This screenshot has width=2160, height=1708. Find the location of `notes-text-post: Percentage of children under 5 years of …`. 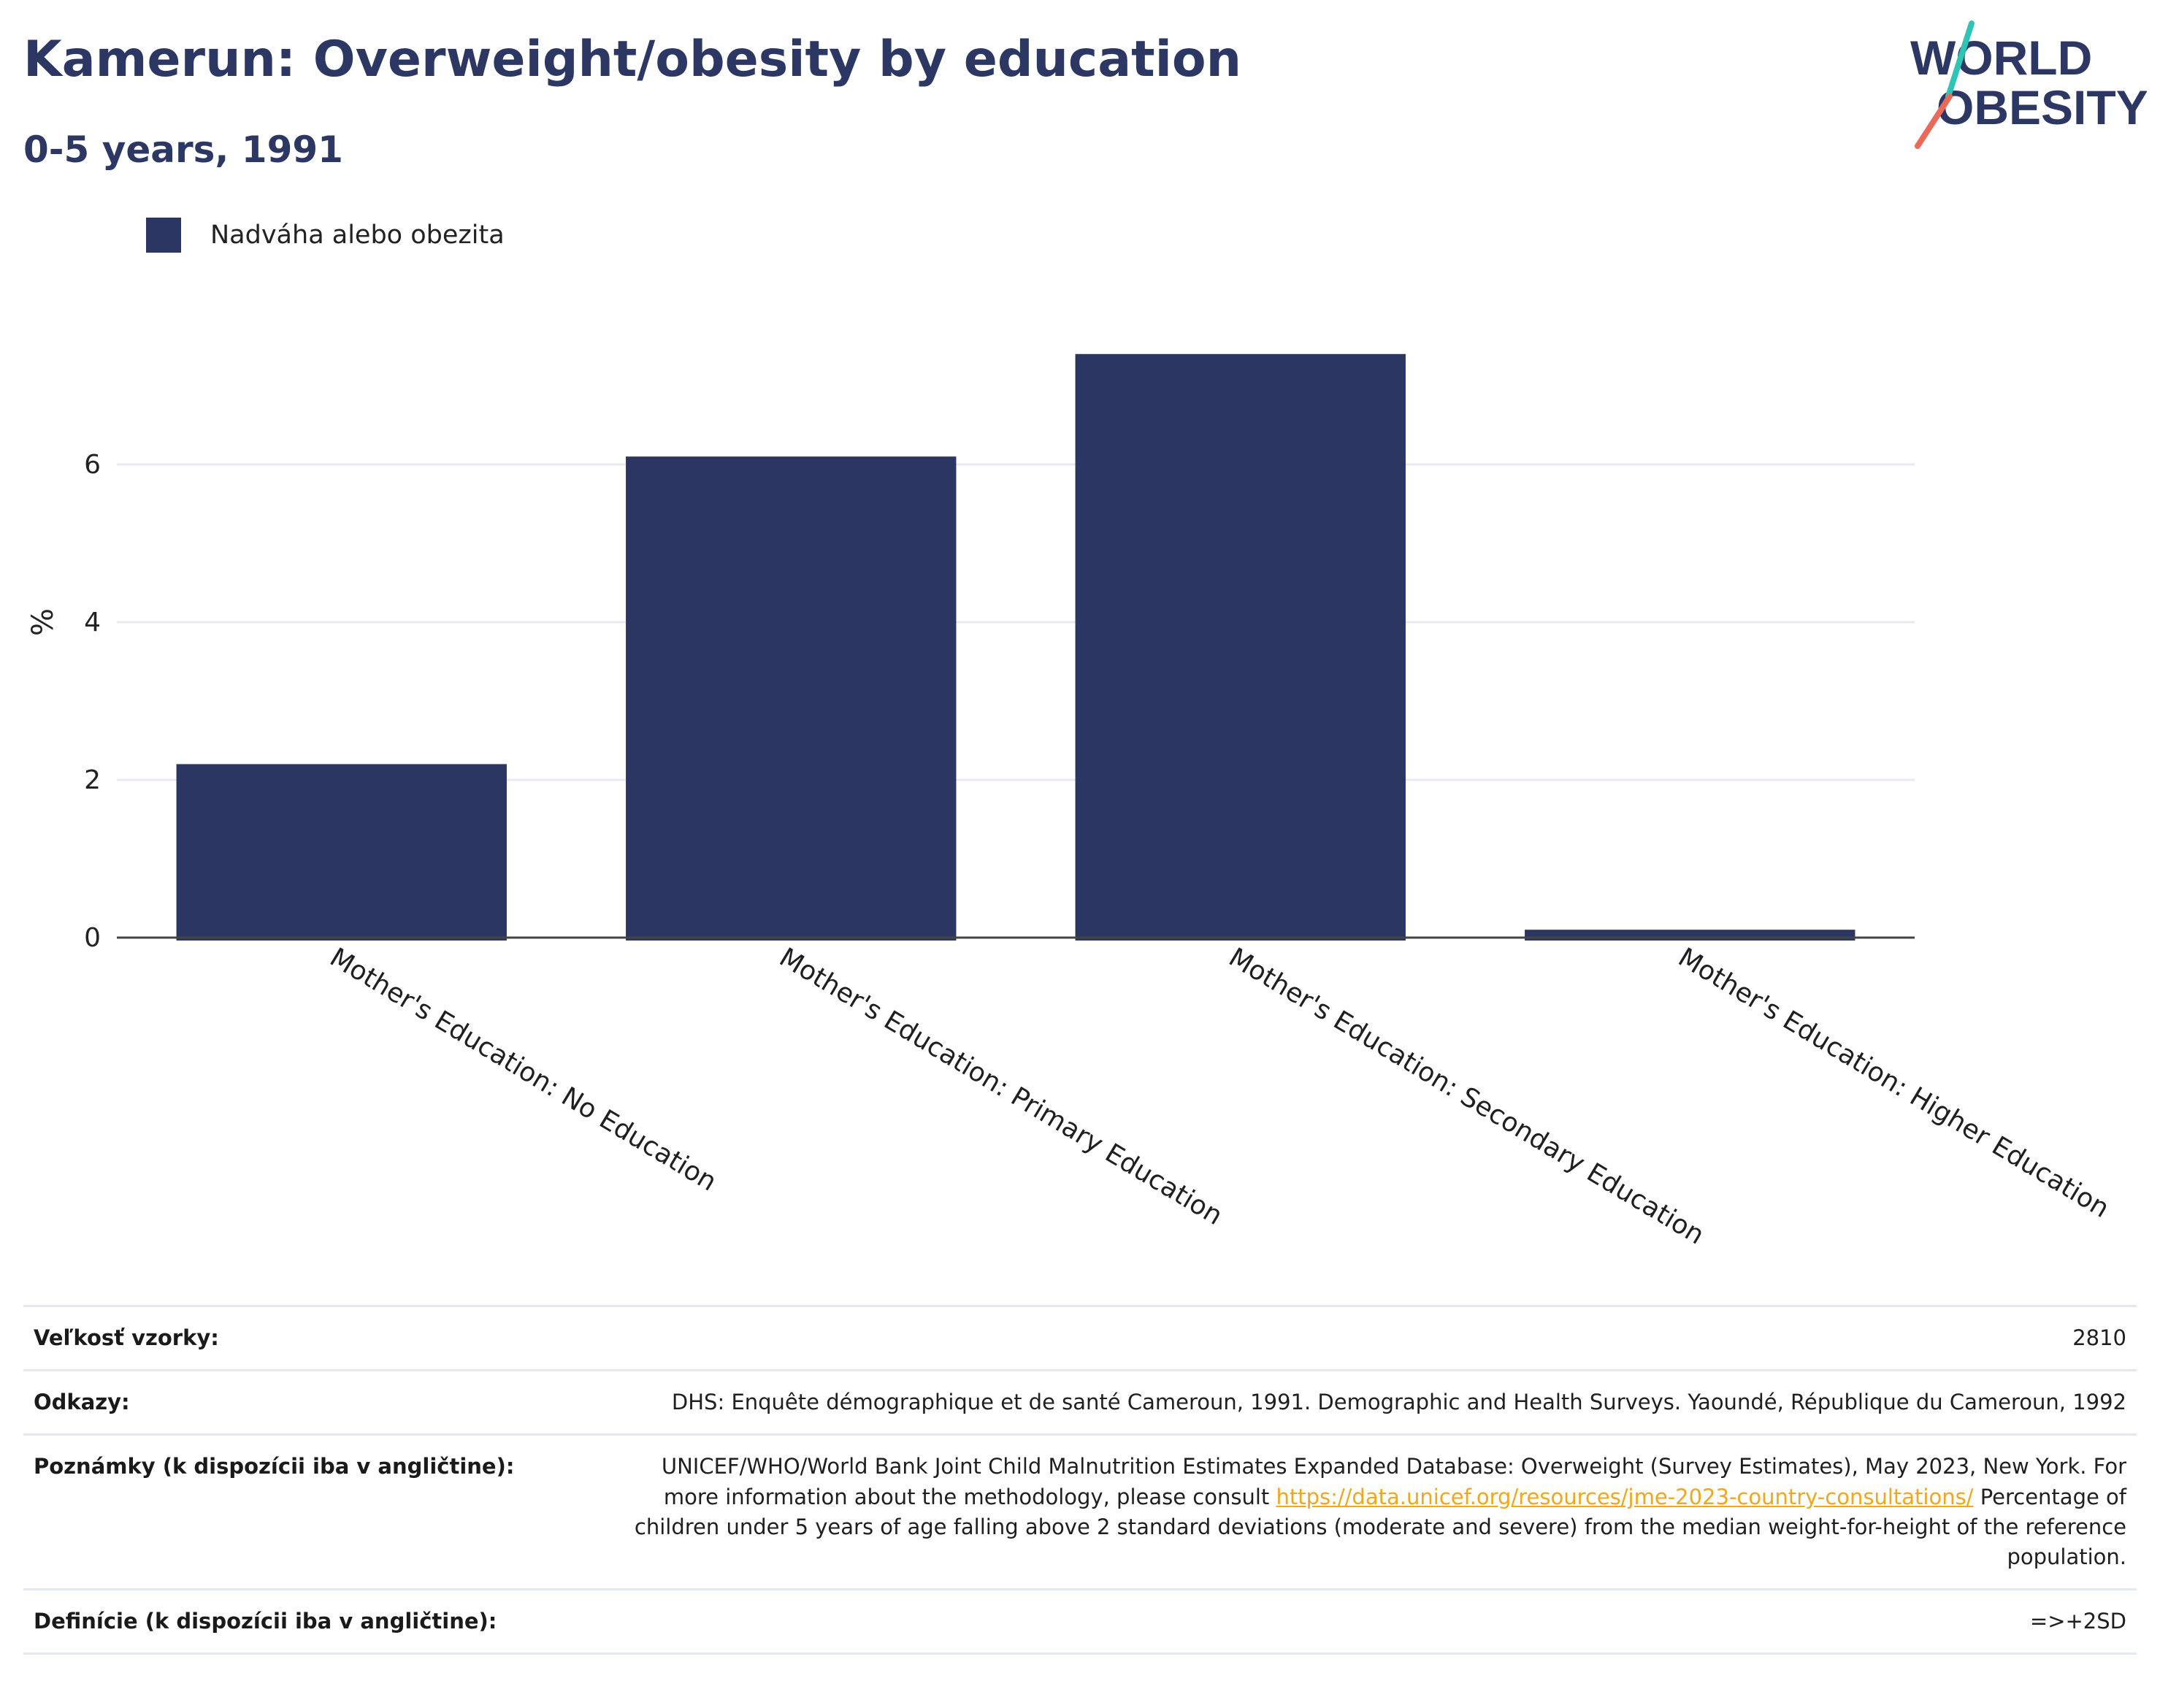

notes-text-post: Percentage of children under 5 years of … is located at coordinates (1380, 1526).